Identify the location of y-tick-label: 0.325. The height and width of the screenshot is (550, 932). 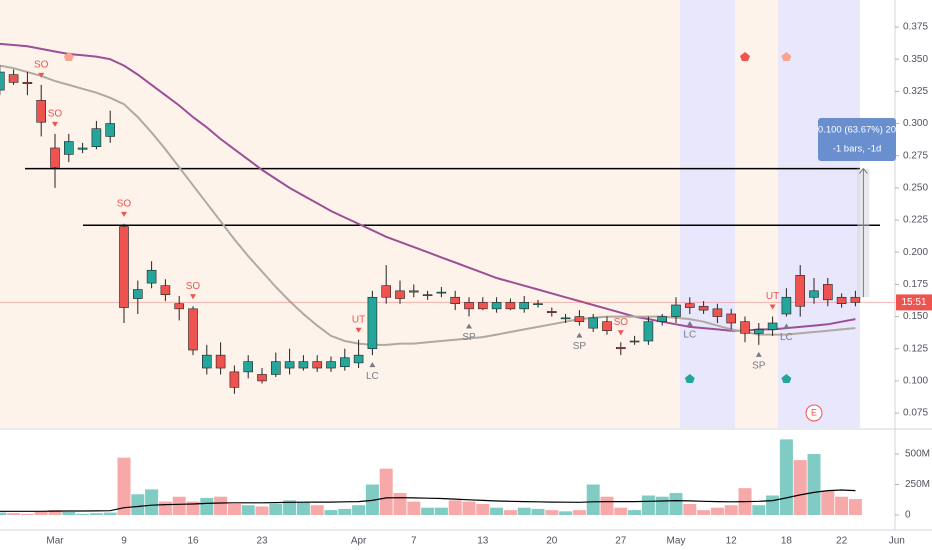
(915, 91).